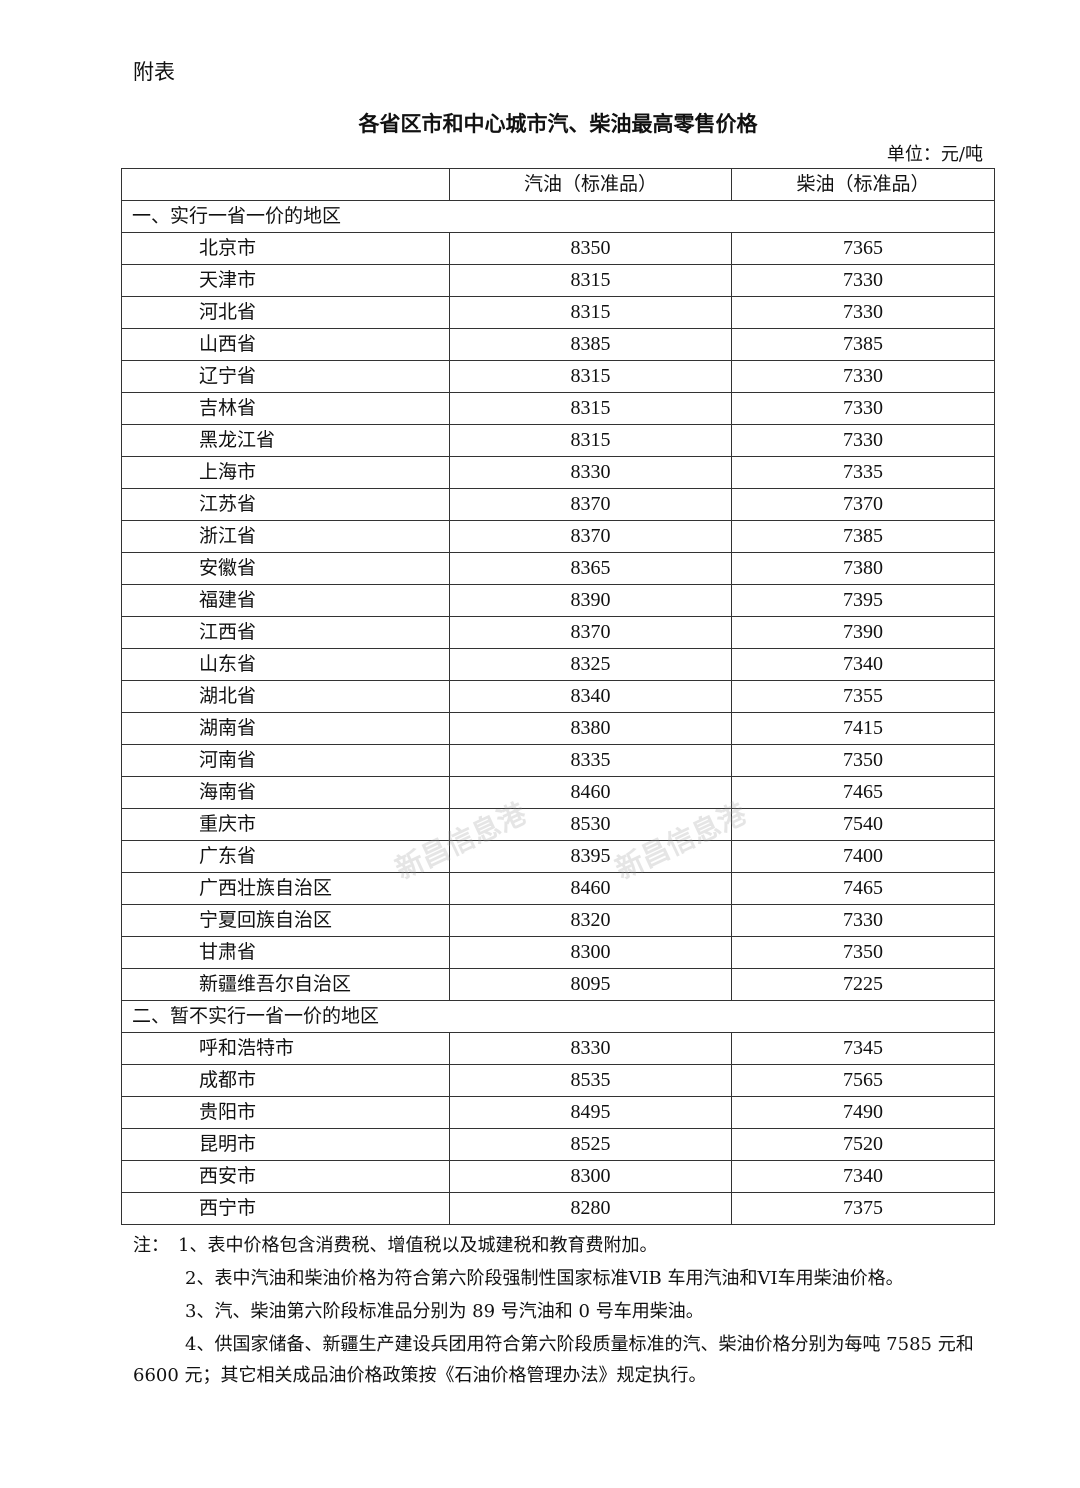 Image resolution: width=1080 pixels, height=1488 pixels. What do you see at coordinates (285, 376) in the screenshot?
I see `region-cell: 辽宁省` at bounding box center [285, 376].